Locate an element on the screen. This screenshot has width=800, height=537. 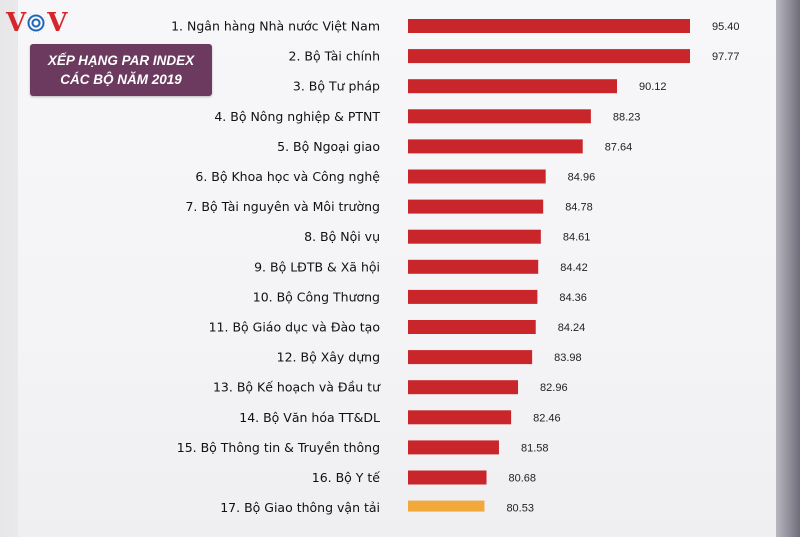
vov-logo: V V is located at coordinates (36, 23).